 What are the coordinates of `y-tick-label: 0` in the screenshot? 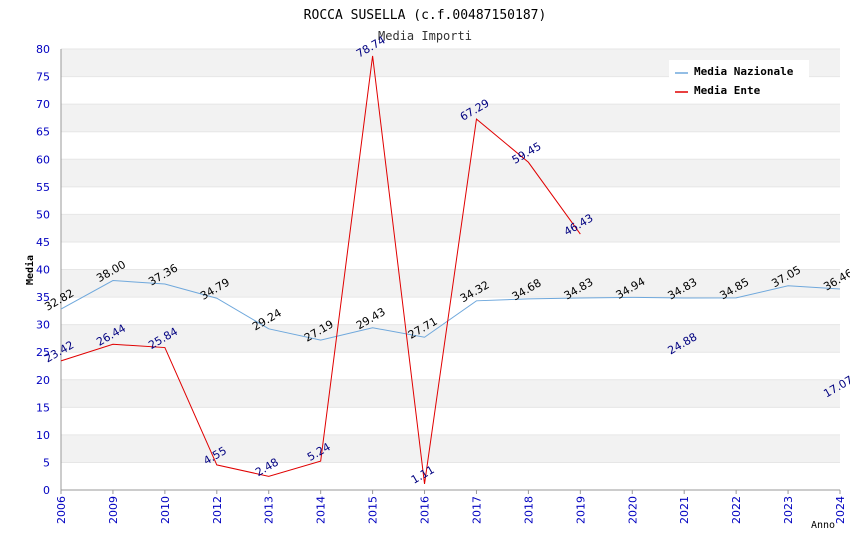 It's located at (46, 490).